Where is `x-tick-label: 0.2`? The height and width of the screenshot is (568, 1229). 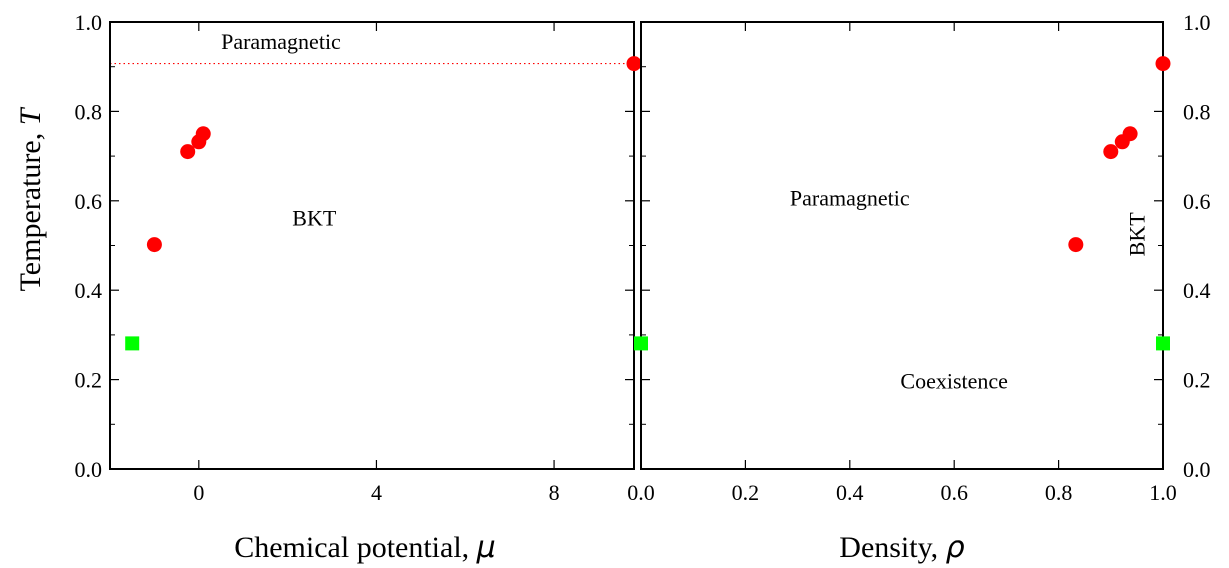
x-tick-label: 0.2 is located at coordinates (746, 492).